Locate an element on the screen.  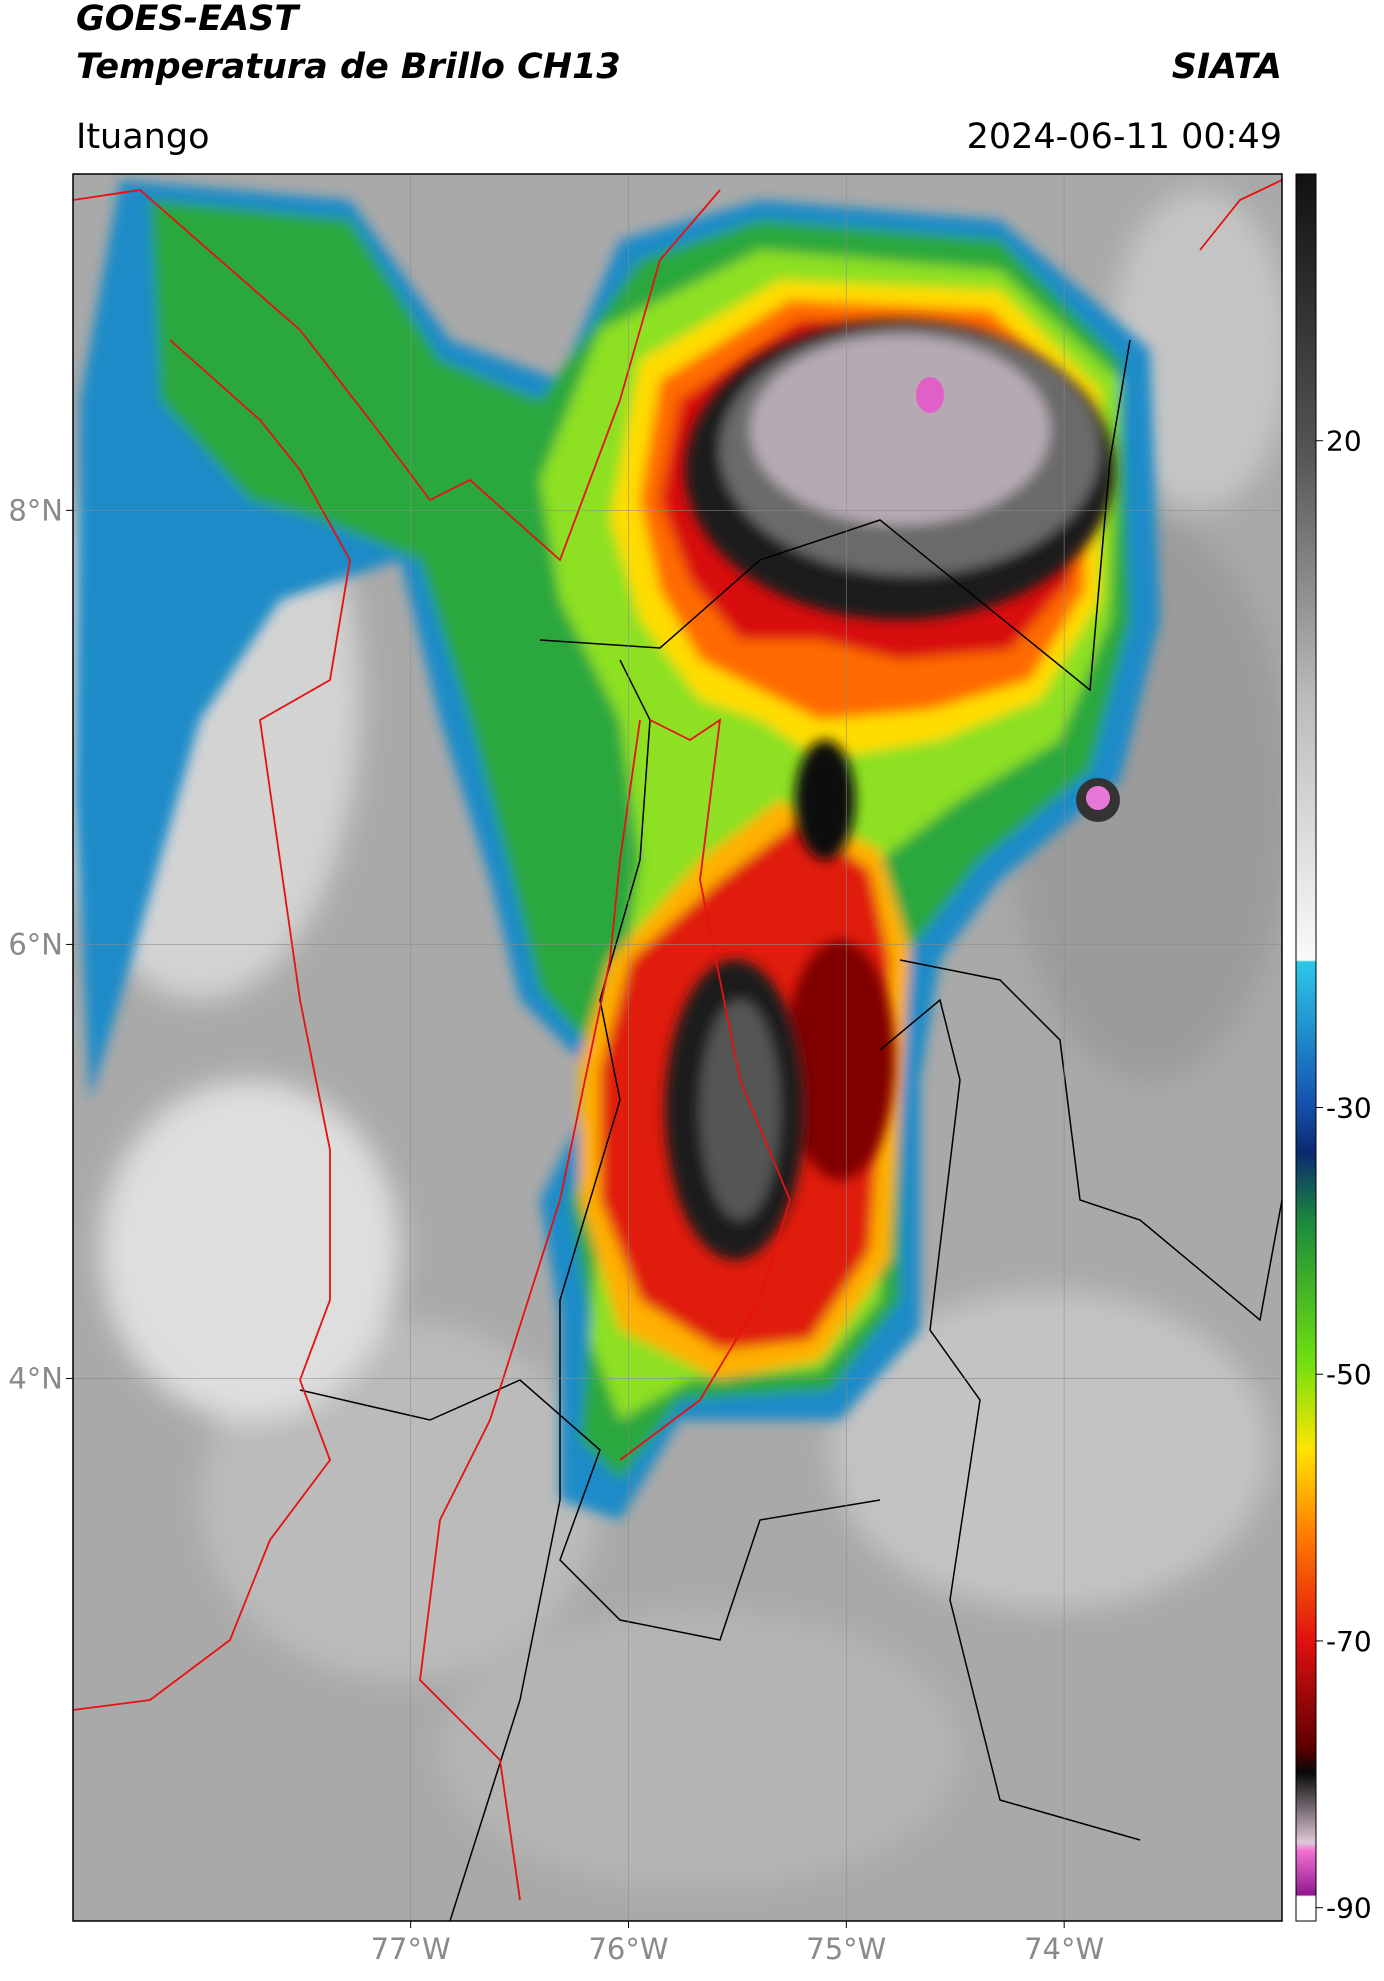
y-tick-label: 6°N is located at coordinates (35, 944).